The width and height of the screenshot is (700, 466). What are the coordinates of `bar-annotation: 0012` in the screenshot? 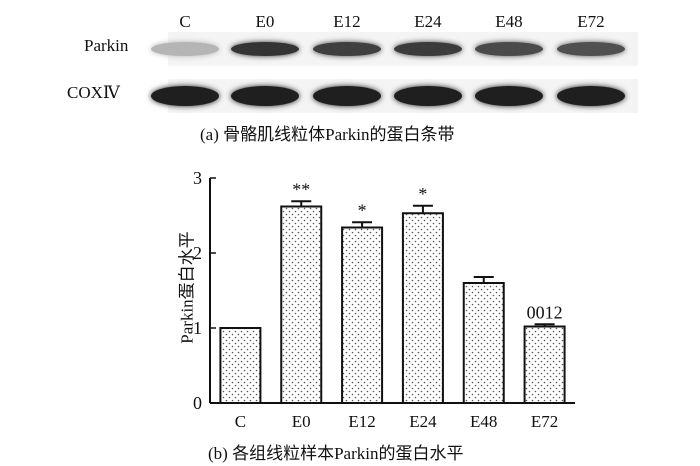 It's located at (545, 312).